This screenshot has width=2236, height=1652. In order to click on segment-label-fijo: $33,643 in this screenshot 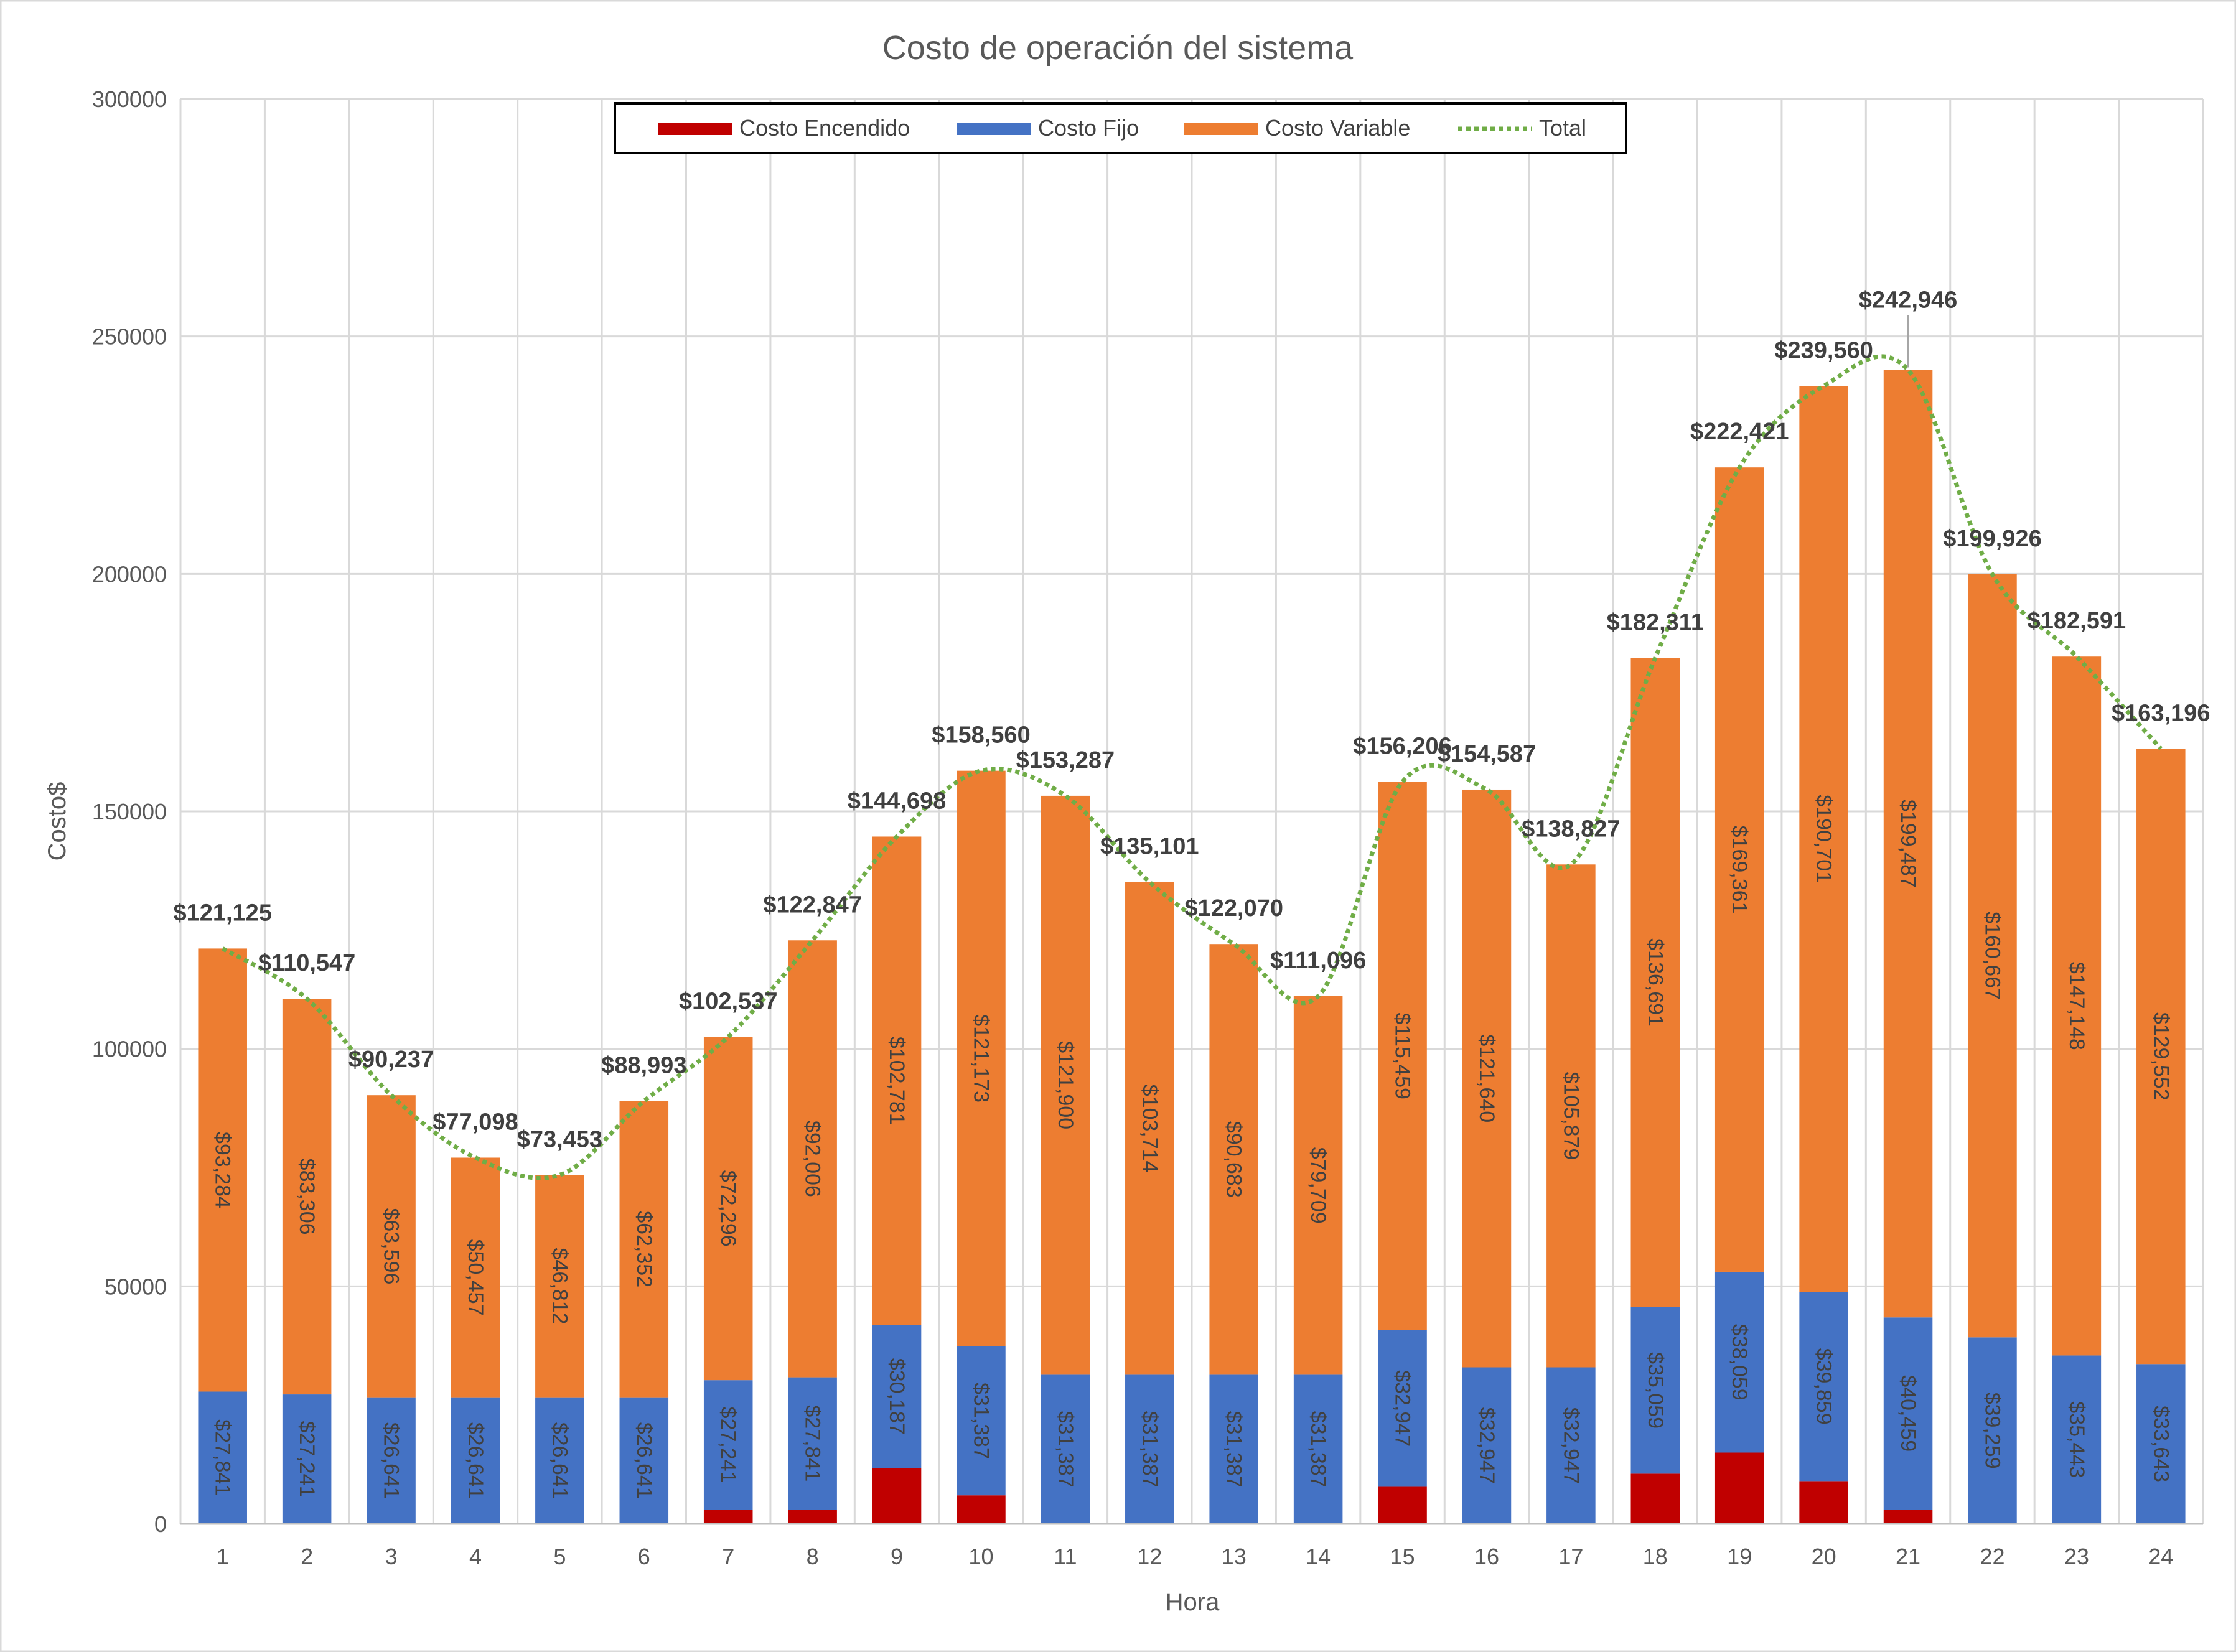, I will do `click(2161, 1444)`.